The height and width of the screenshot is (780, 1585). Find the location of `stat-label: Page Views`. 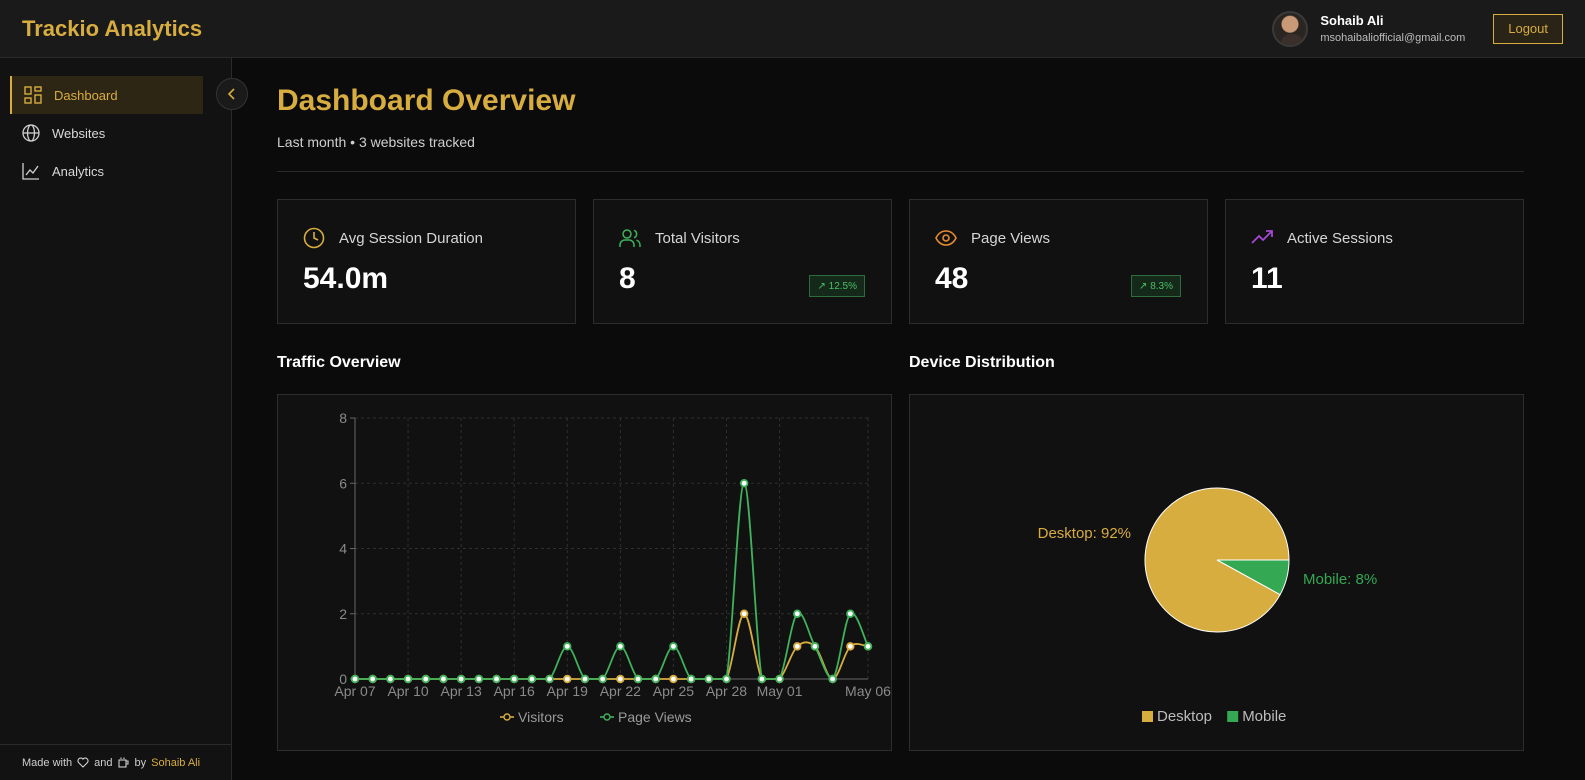

stat-label: Page Views is located at coordinates (1010, 238).